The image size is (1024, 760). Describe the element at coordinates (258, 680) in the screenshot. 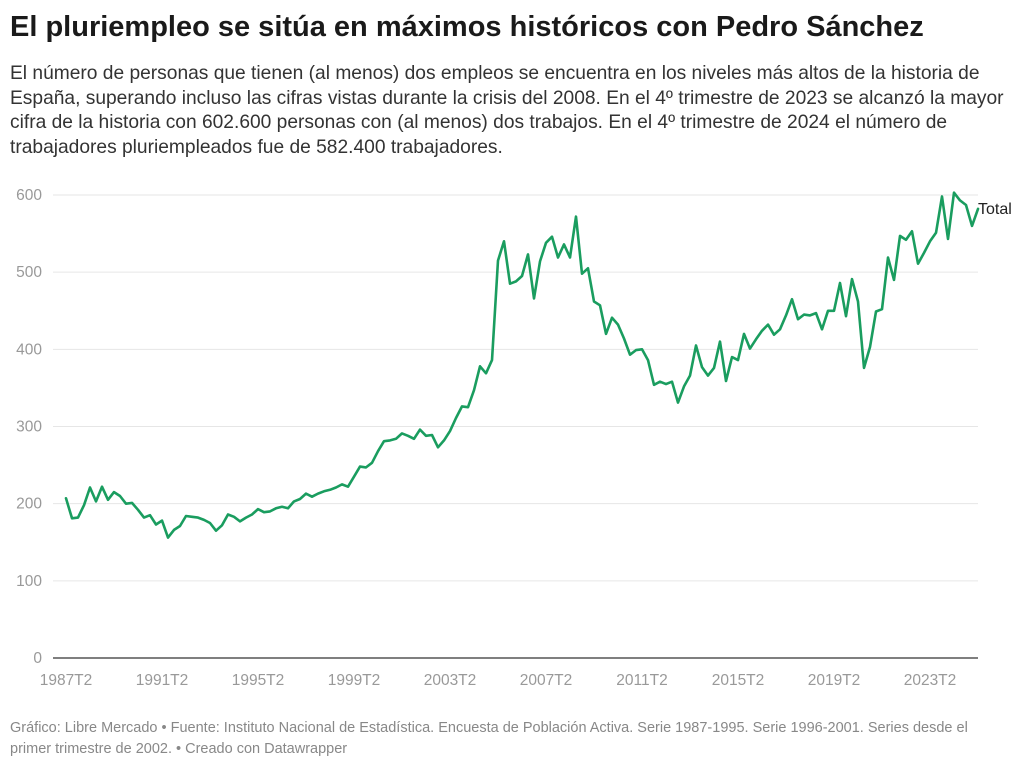

I see `x-tick-label: 1995T2` at that location.